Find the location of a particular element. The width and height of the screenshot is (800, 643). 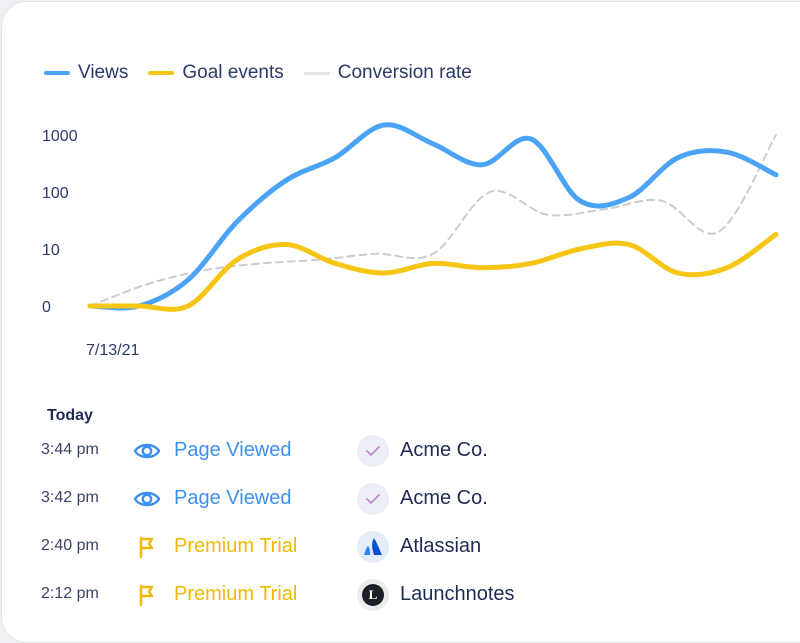

feed-row: 3:44 pm Page Viewed Acme Co. is located at coordinates (401, 451).